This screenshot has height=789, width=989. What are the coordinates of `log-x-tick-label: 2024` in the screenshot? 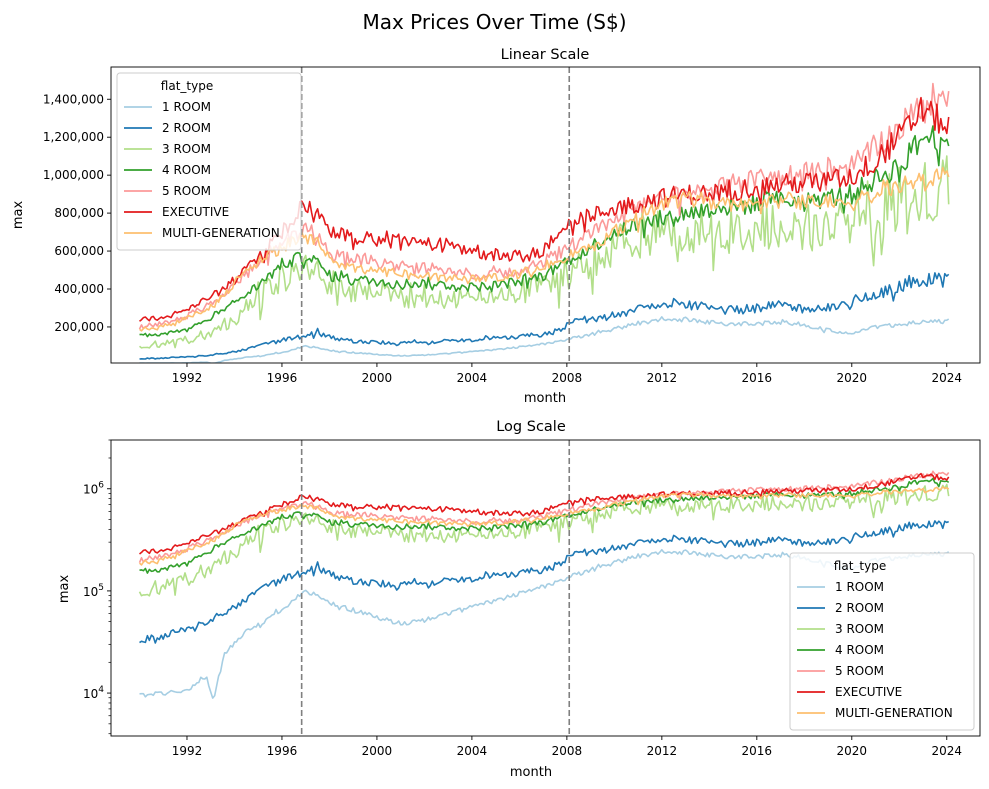 It's located at (946, 751).